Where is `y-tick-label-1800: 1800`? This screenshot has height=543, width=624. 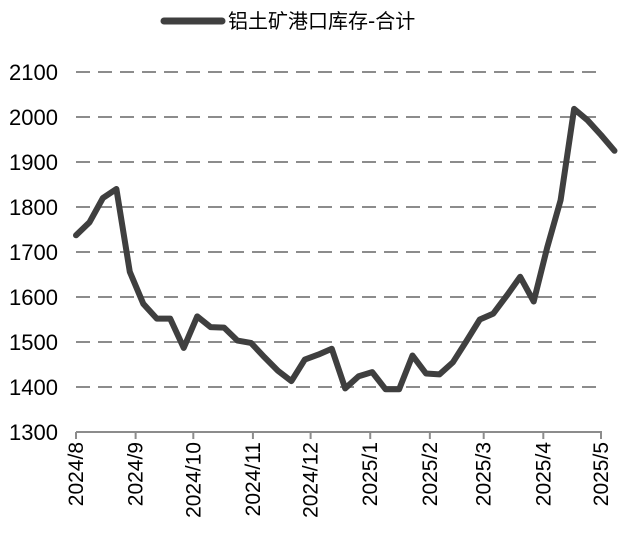
y-tick-label-1800: 1800 is located at coordinates (33, 207).